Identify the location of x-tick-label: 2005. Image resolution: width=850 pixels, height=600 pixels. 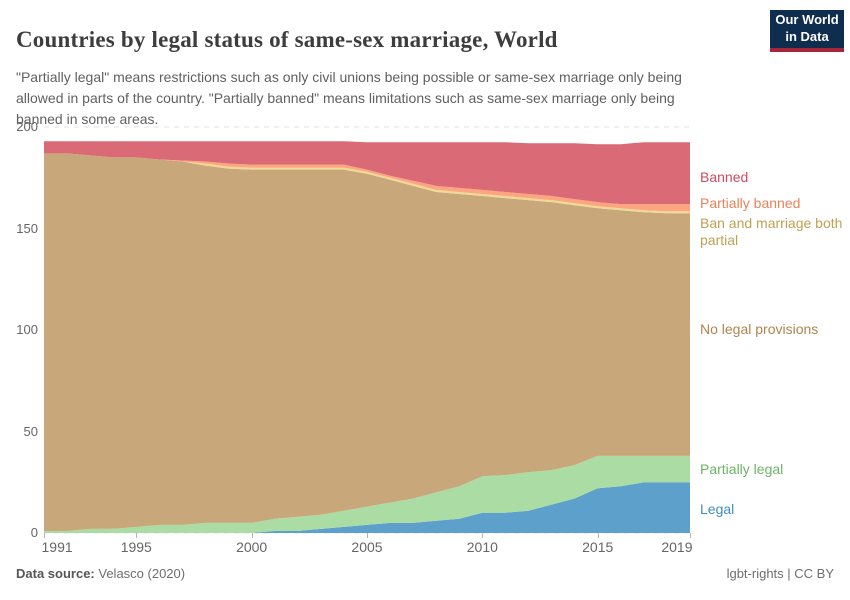
(367, 547).